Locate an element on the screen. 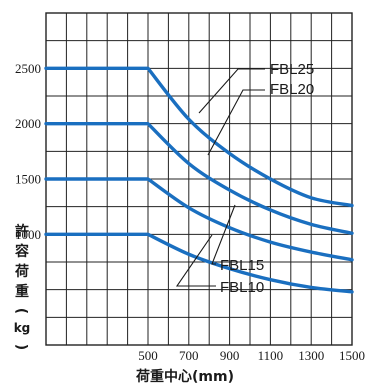  y-tick-label: 1500 is located at coordinates (28, 179).